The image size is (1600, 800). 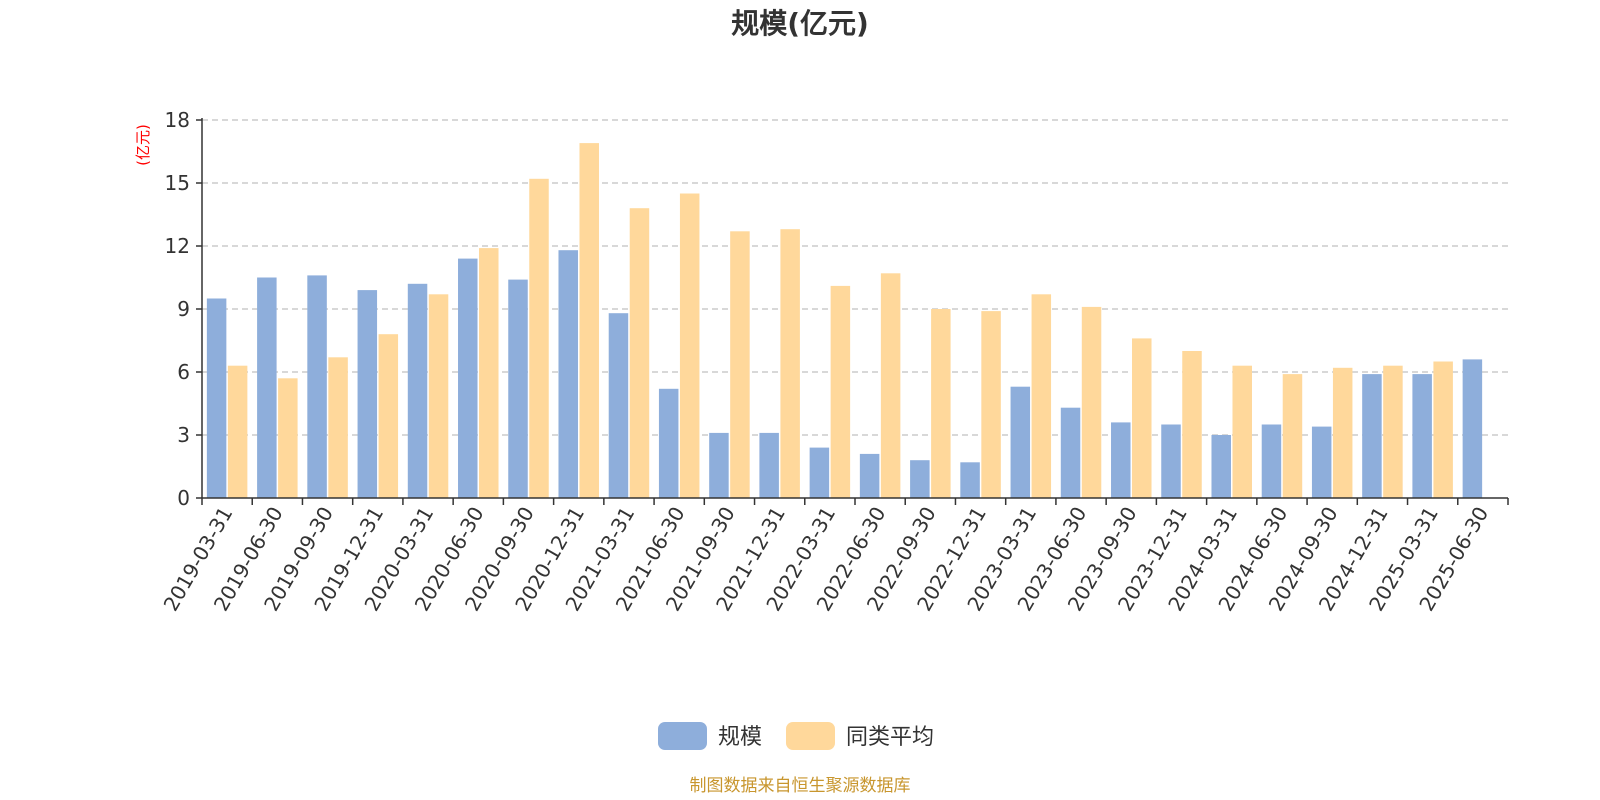 What do you see at coordinates (177, 120) in the screenshot?
I see `y-tick-label: 18` at bounding box center [177, 120].